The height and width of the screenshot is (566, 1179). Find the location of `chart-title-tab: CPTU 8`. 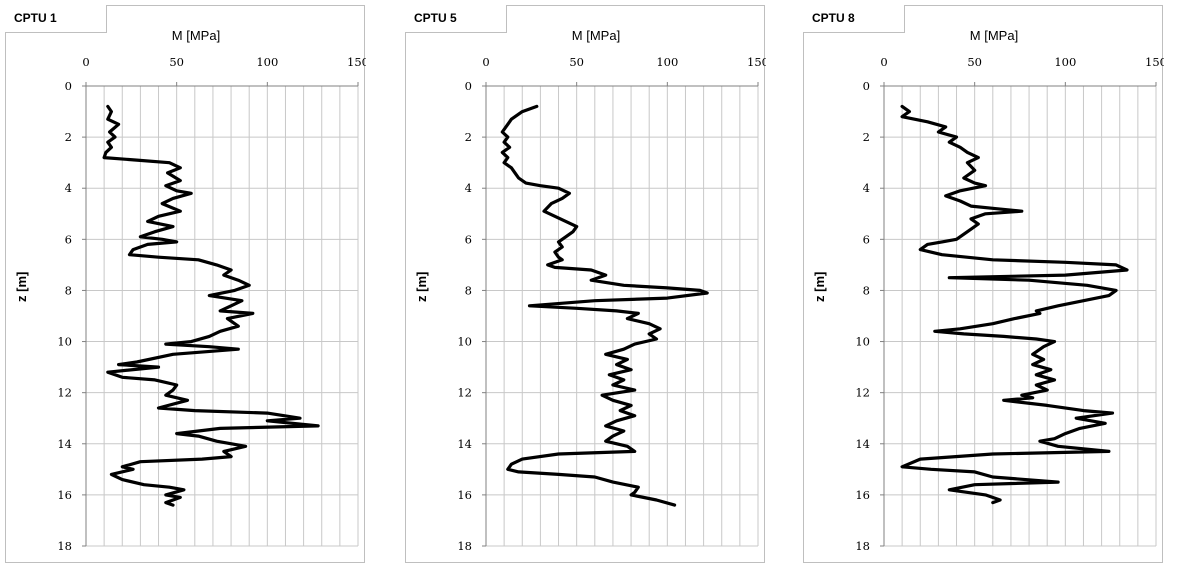

chart-title-tab: CPTU 8 is located at coordinates (854, 19).